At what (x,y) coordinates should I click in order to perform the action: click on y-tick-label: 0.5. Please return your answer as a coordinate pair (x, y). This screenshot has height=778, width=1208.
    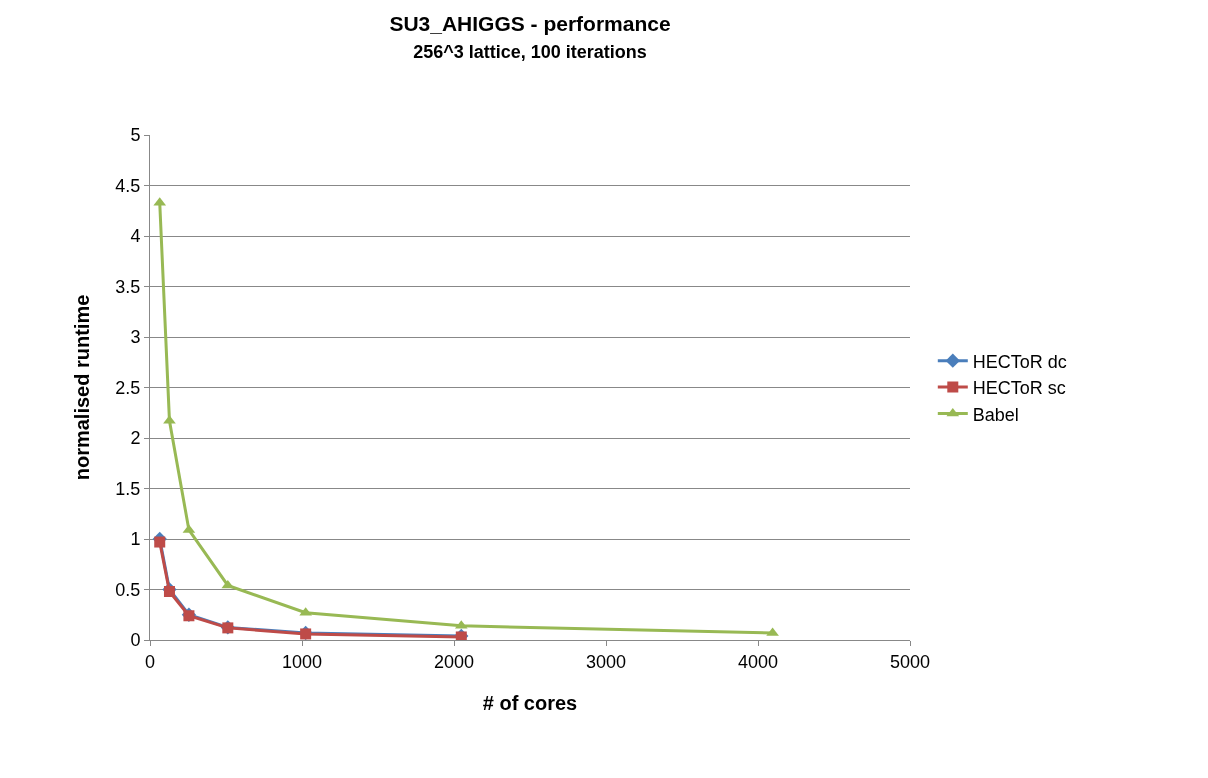
    Looking at the image, I should click on (128, 589).